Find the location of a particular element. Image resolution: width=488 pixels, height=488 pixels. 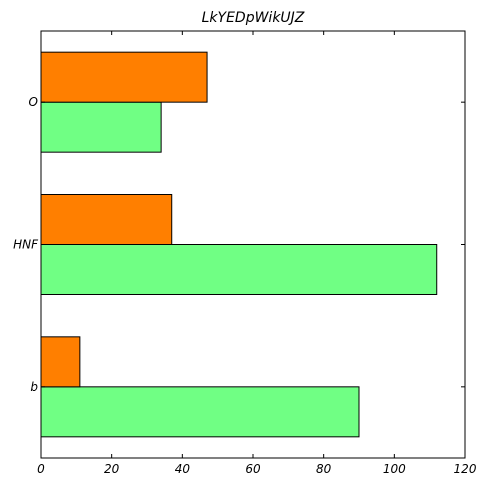

ytick-label-b: b is located at coordinates (34, 387).